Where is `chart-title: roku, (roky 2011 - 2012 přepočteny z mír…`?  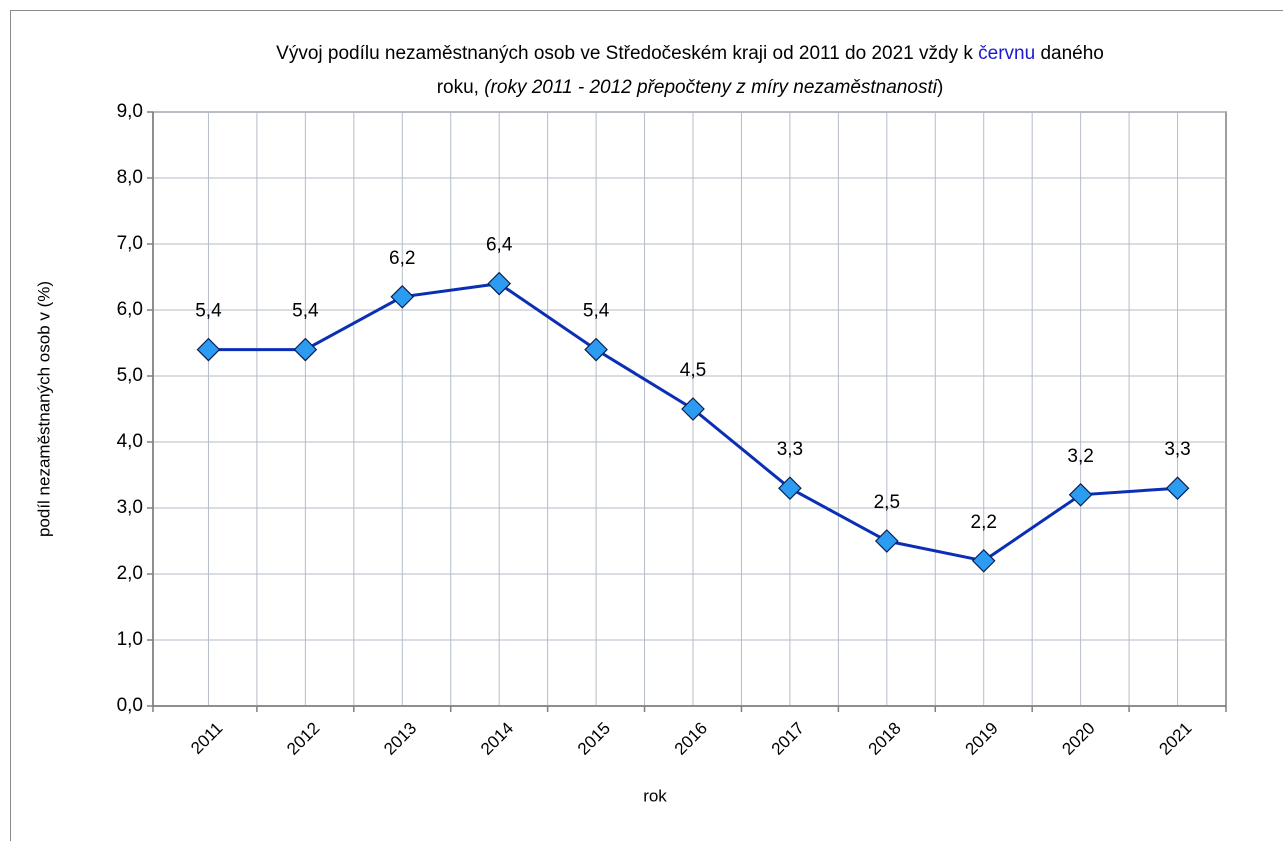 chart-title: roku, (roky 2011 - 2012 přepočteny z mír… is located at coordinates (690, 87).